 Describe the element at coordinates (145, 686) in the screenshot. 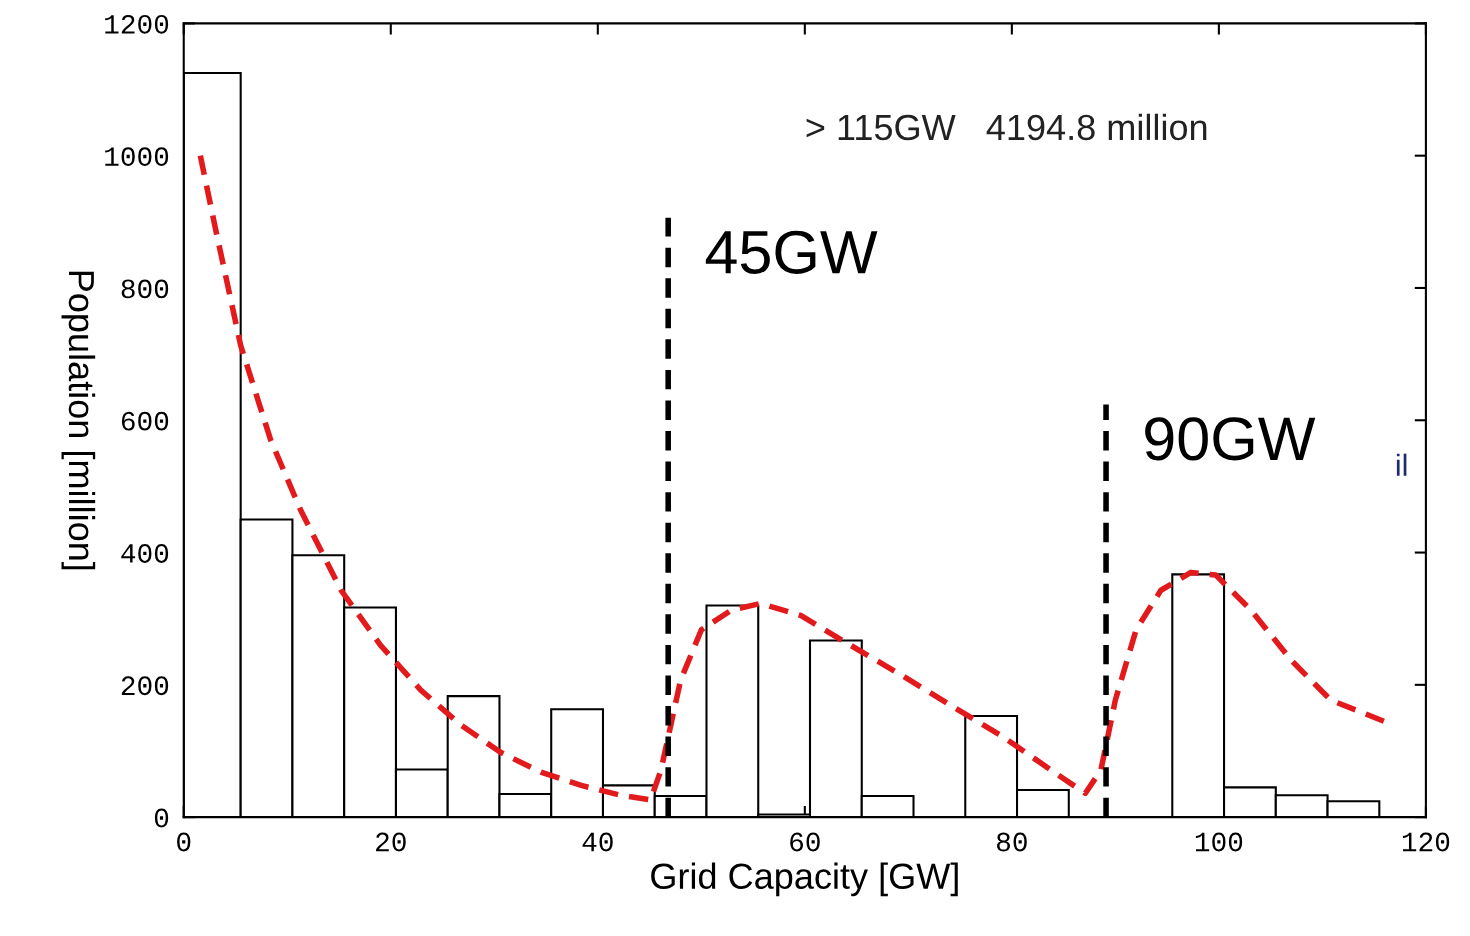

I see `y-tick-label: 200` at that location.